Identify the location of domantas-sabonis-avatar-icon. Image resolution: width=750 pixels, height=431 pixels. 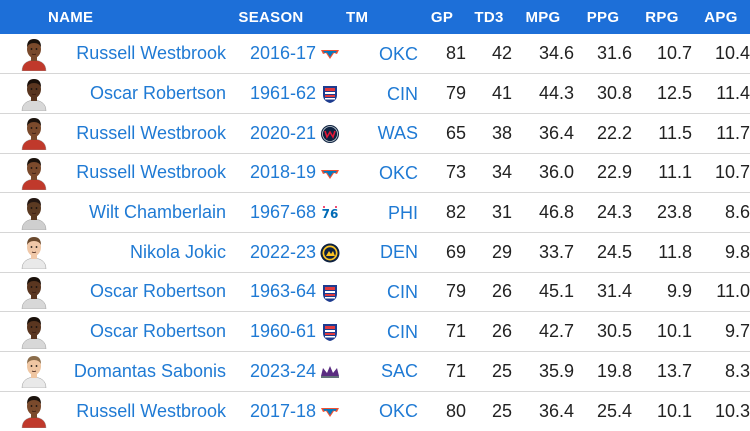
(34, 371).